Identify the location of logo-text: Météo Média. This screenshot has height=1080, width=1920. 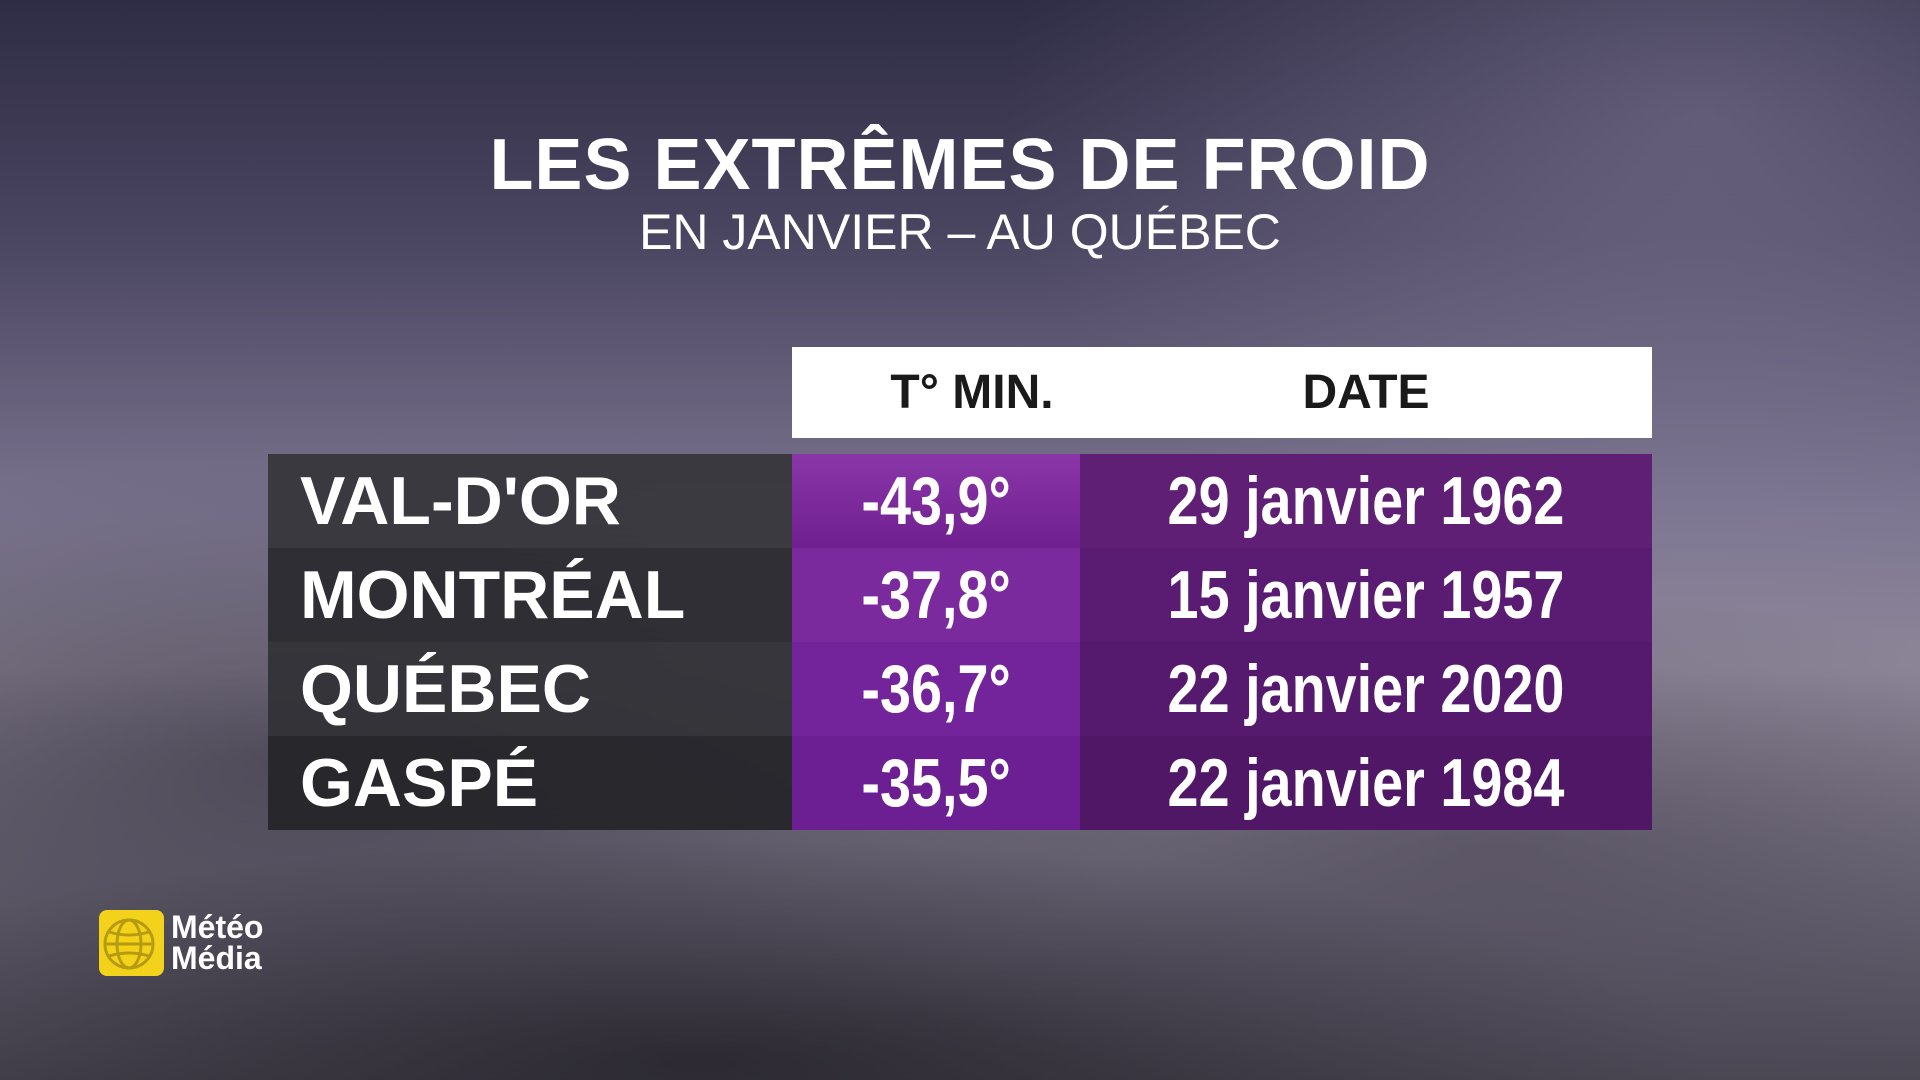
(217, 942).